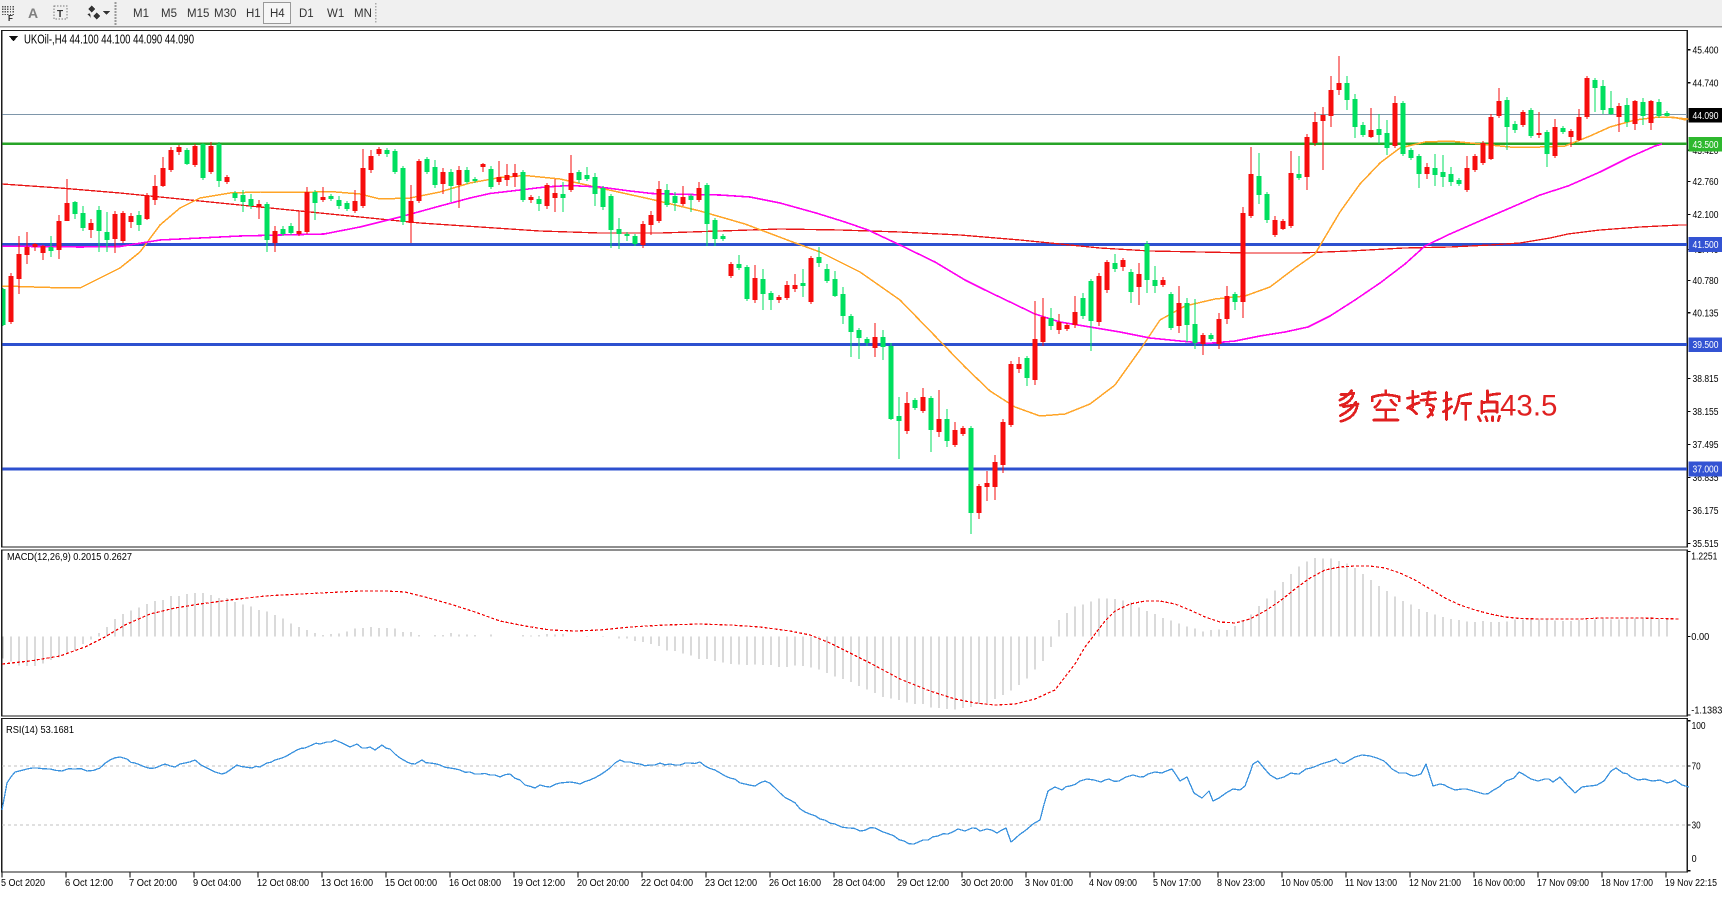 This screenshot has height=897, width=1722. I want to click on svg-text: 23 Oct 12:00, so click(731, 883).